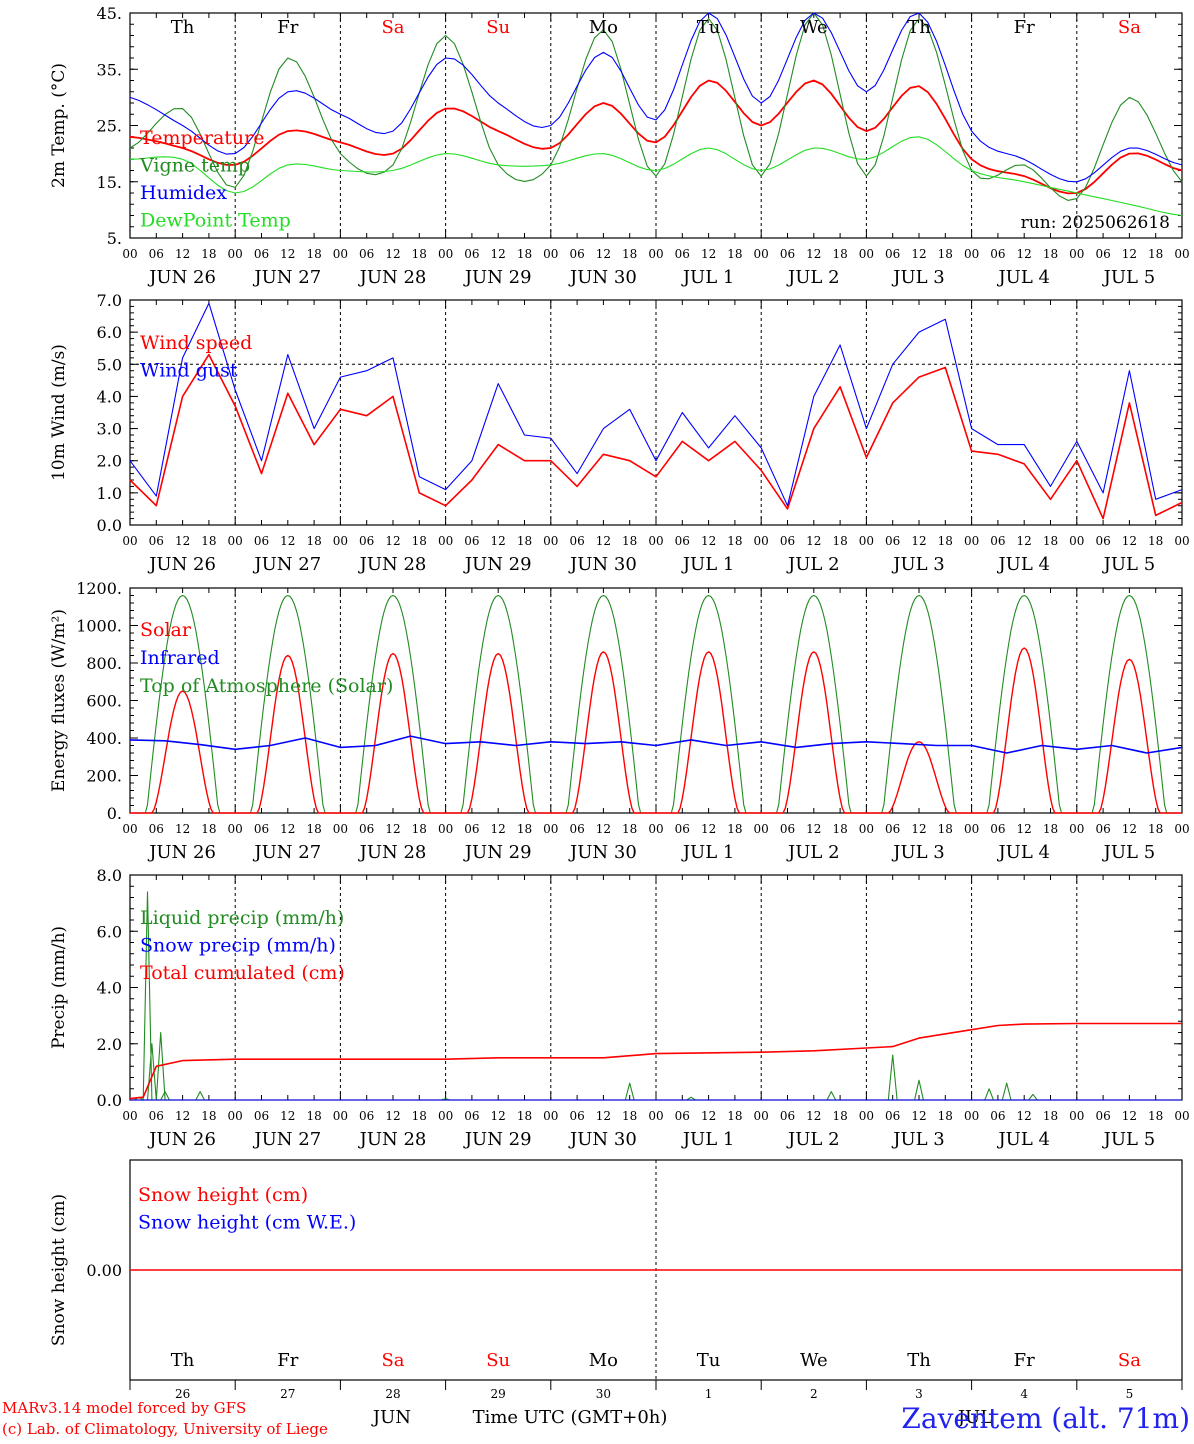 The width and height of the screenshot is (1194, 1444). Describe the element at coordinates (814, 1360) in the screenshot. I see `weekday-label: We` at that location.